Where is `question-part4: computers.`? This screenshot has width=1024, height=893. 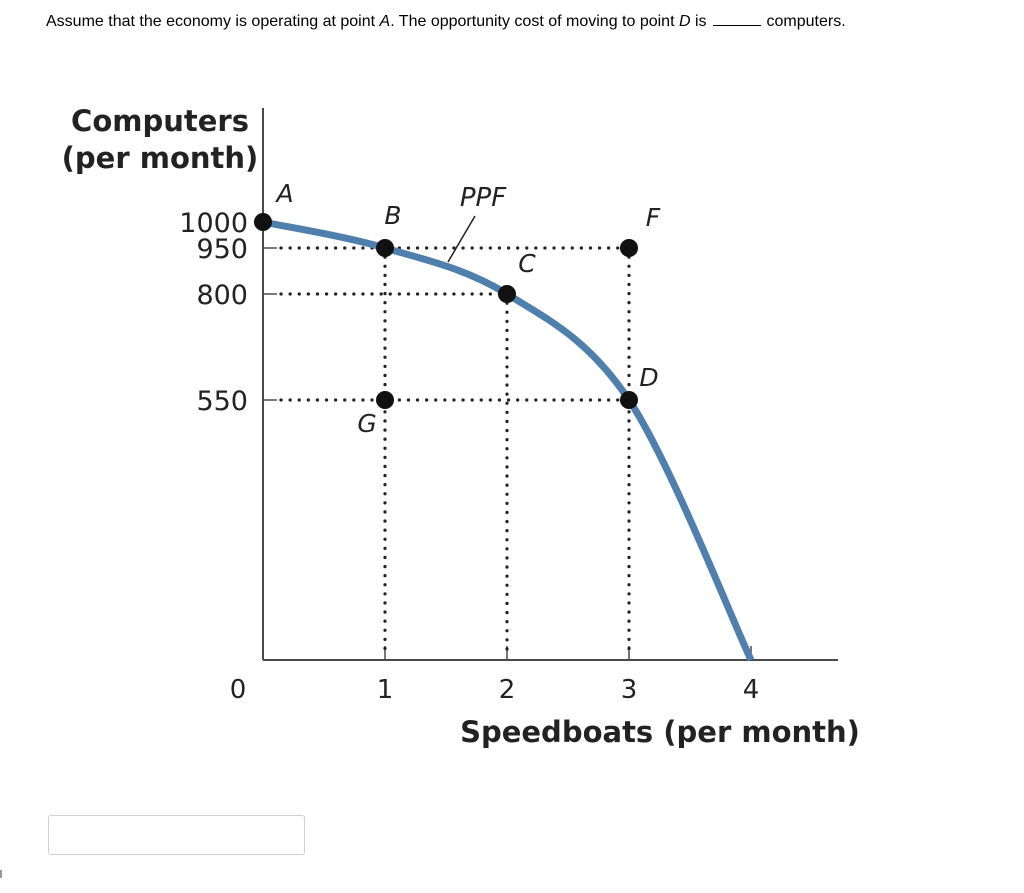
question-part4: computers. is located at coordinates (806, 21).